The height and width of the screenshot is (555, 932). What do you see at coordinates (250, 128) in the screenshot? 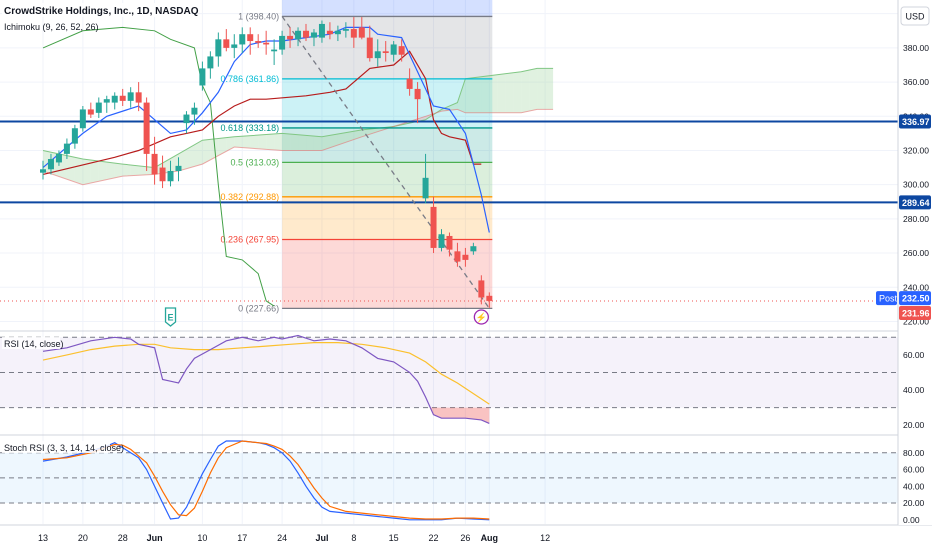
I see `fib-level-label: 0.618 (333.18)` at bounding box center [250, 128].